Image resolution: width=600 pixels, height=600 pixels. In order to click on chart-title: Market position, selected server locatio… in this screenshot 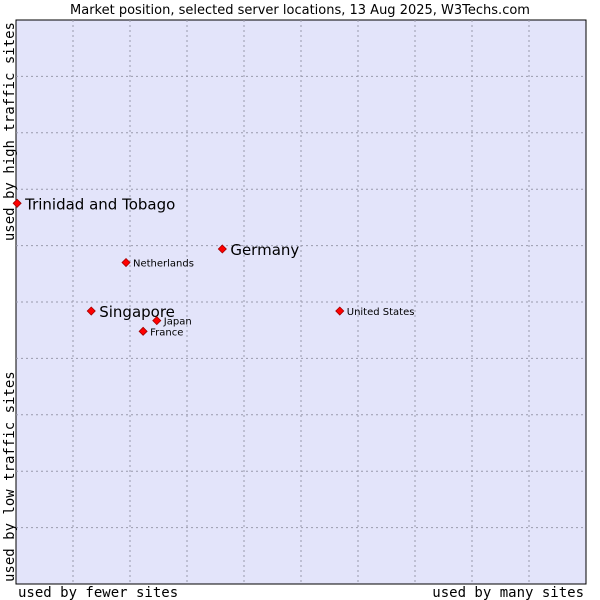, I will do `click(300, 10)`.